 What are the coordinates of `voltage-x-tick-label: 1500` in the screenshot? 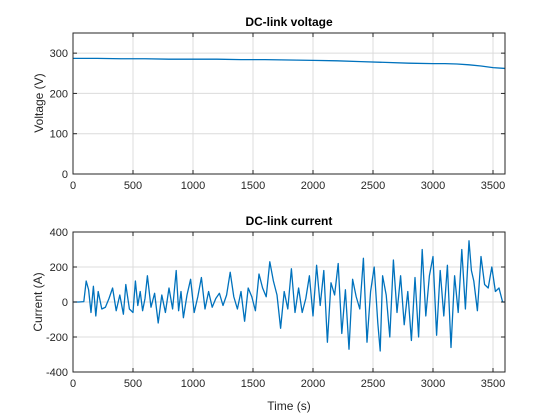 It's located at (253, 186).